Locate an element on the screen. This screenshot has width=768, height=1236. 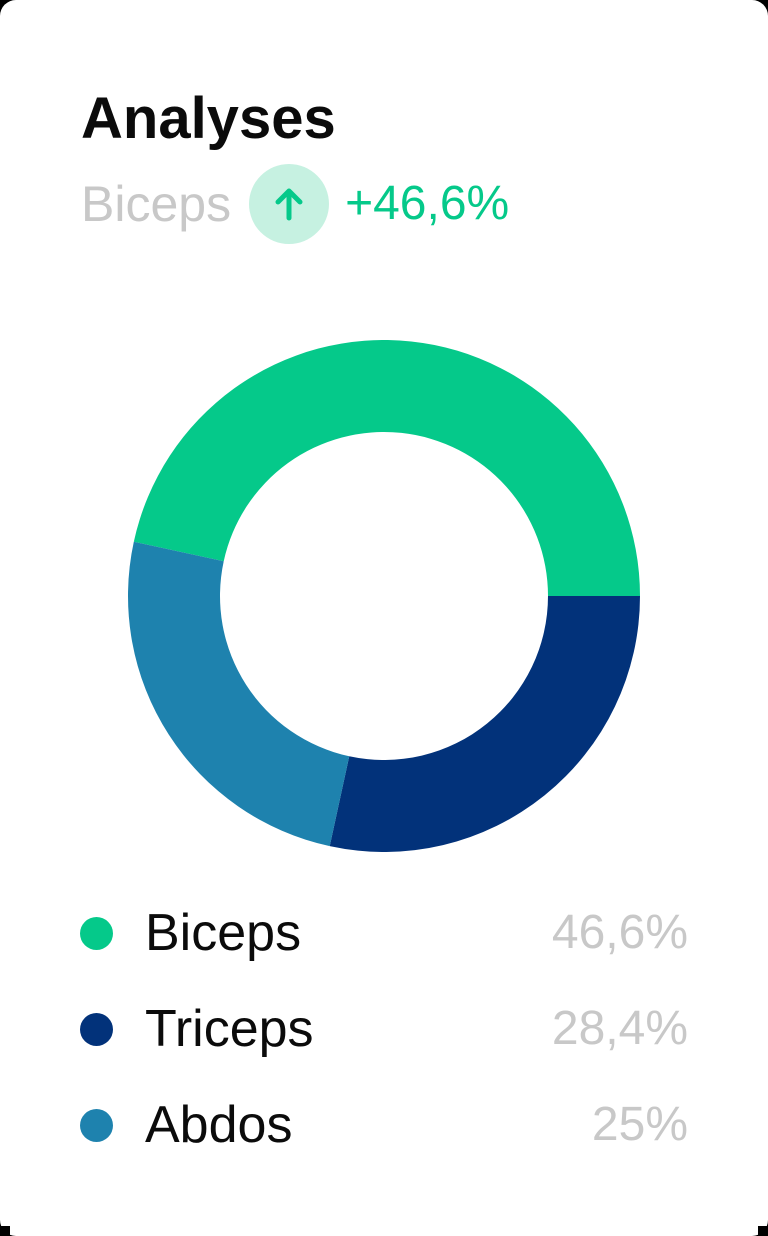
trend-badge is located at coordinates (289, 204).